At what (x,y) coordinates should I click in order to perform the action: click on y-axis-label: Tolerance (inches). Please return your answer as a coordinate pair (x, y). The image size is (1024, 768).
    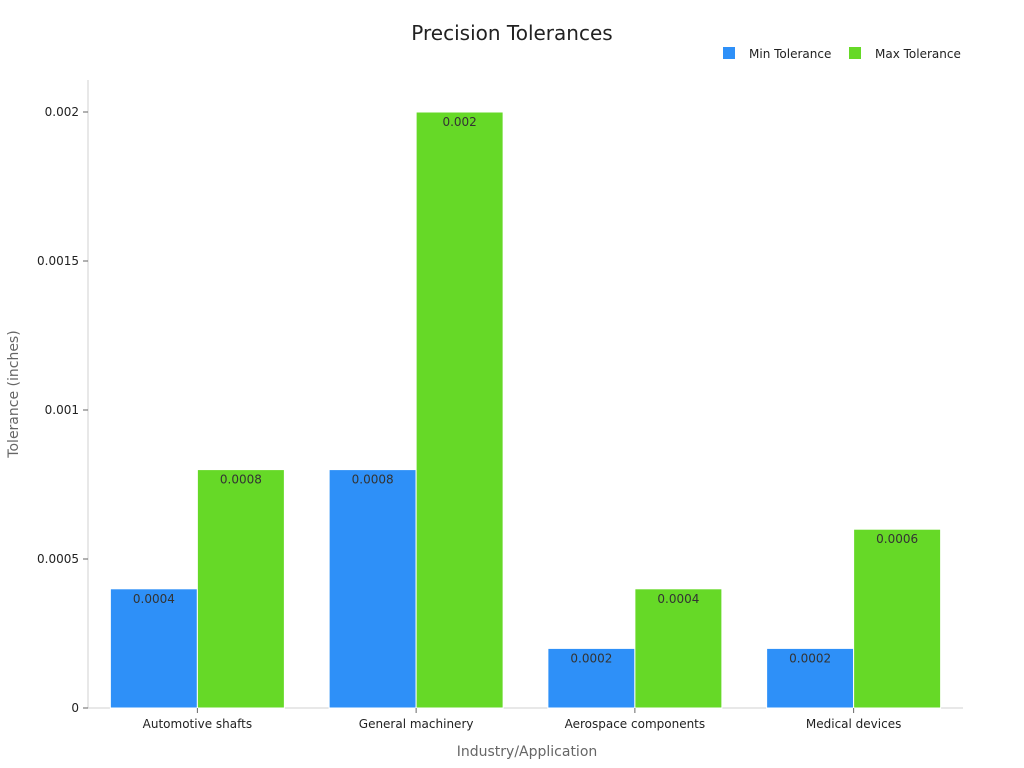
    Looking at the image, I should click on (14, 394).